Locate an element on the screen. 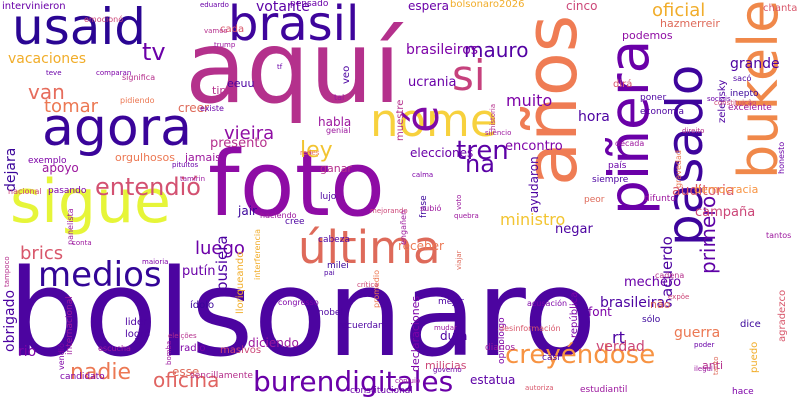  word-auditoria: auditoria is located at coordinates (703, 191).